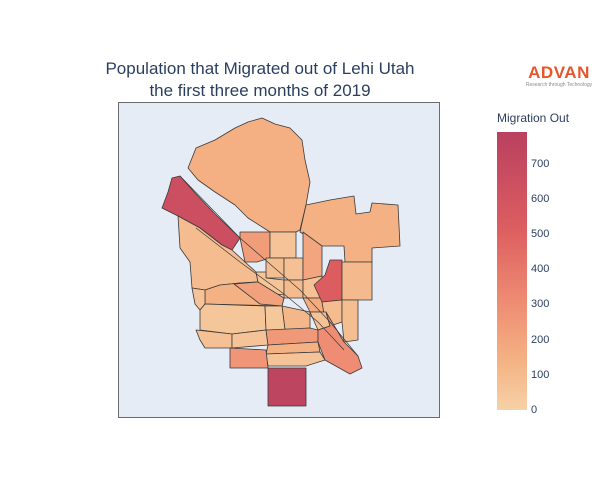 The image size is (600, 500). Describe the element at coordinates (540, 234) in the screenshot. I see `colorbar-tick: 500` at that location.